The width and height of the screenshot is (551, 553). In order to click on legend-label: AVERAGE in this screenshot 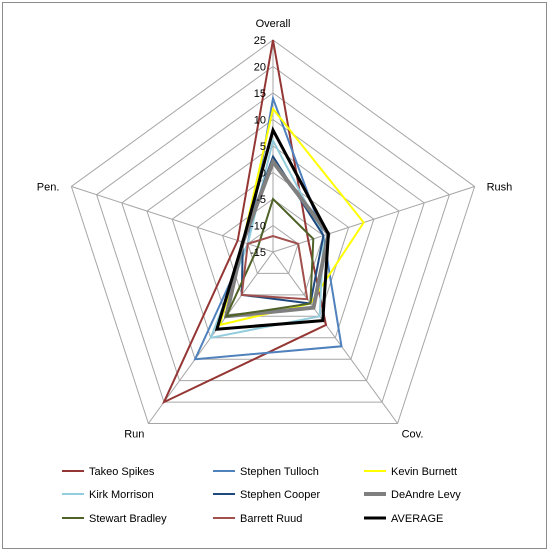, I will do `click(417, 519)`.